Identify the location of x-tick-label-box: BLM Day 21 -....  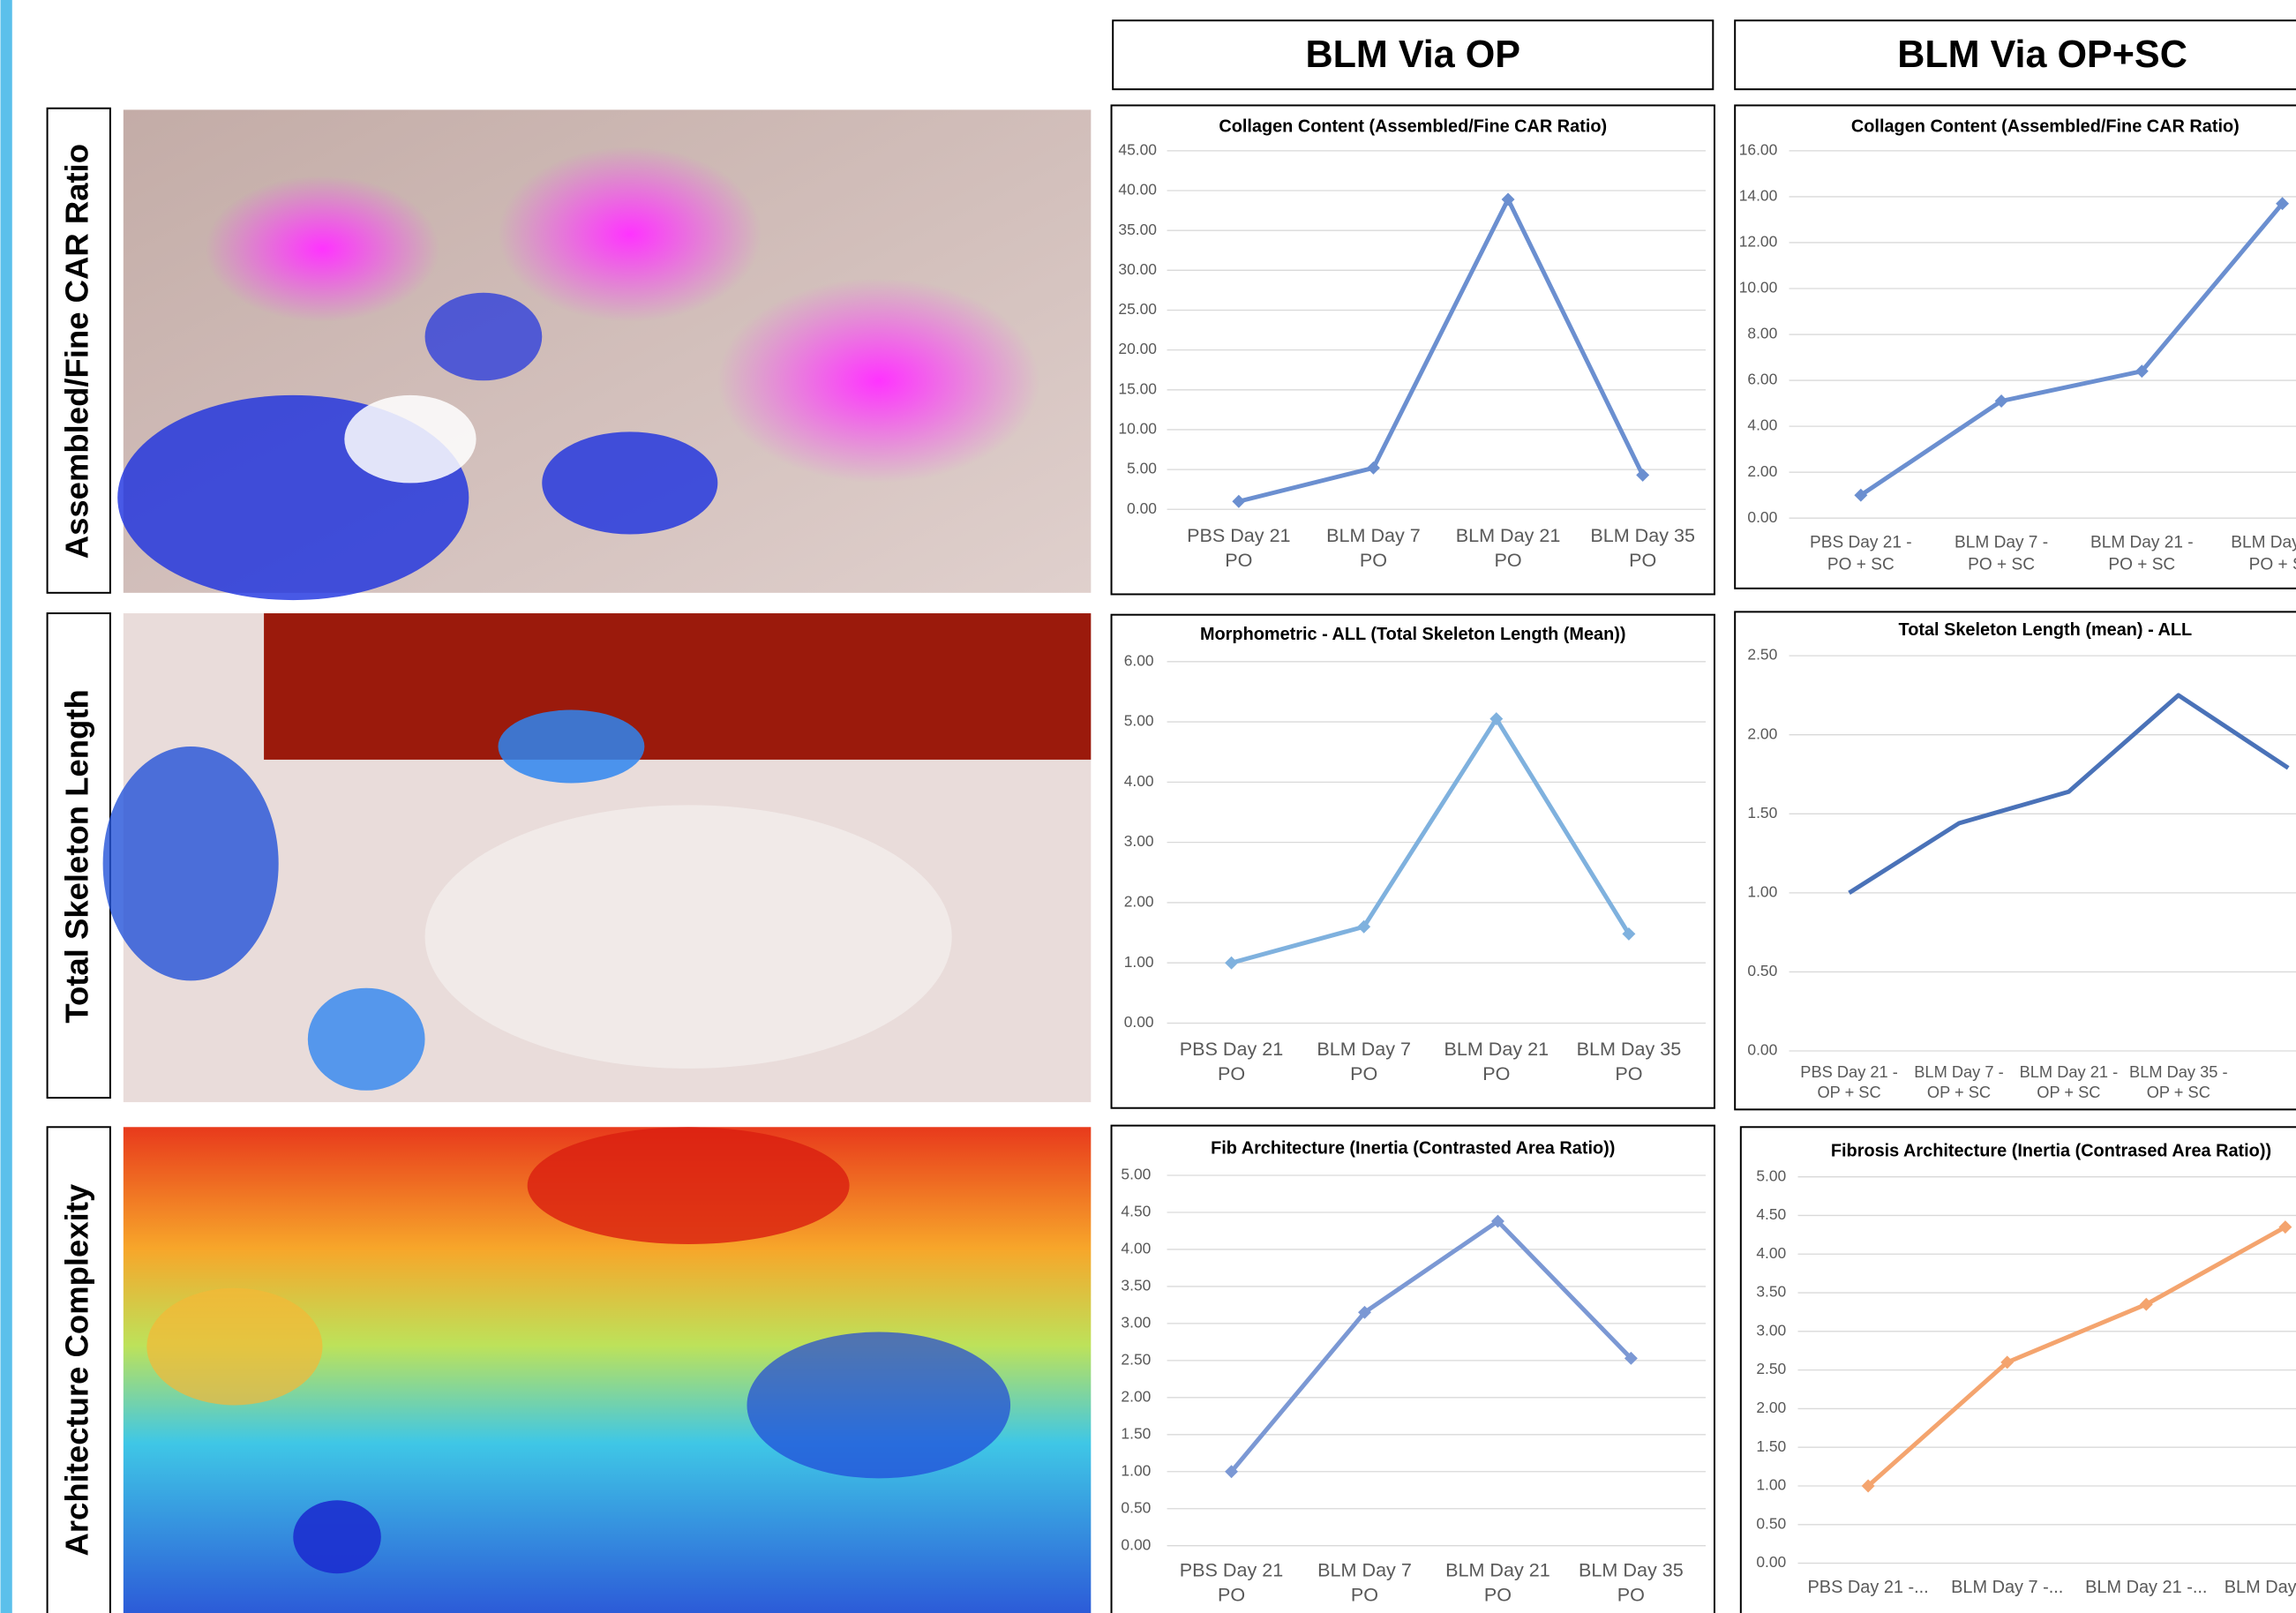
(2146, 1586).